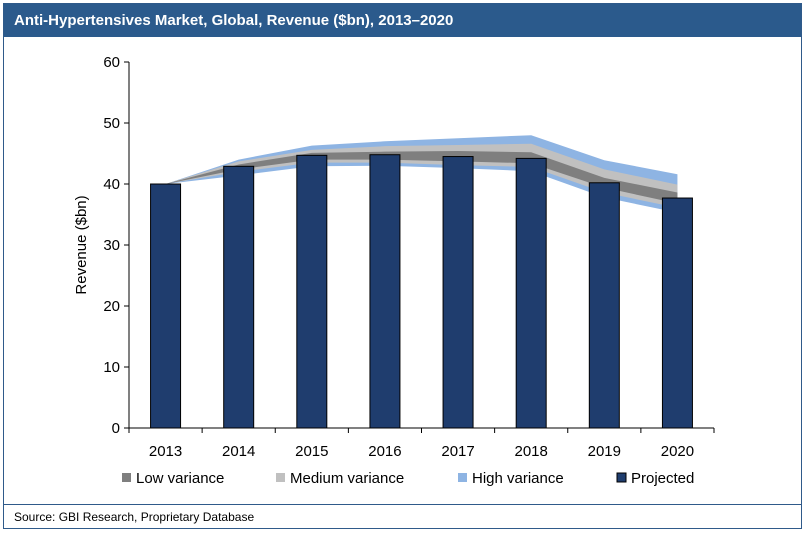  I want to click on y-tick-label: 0, so click(116, 428).